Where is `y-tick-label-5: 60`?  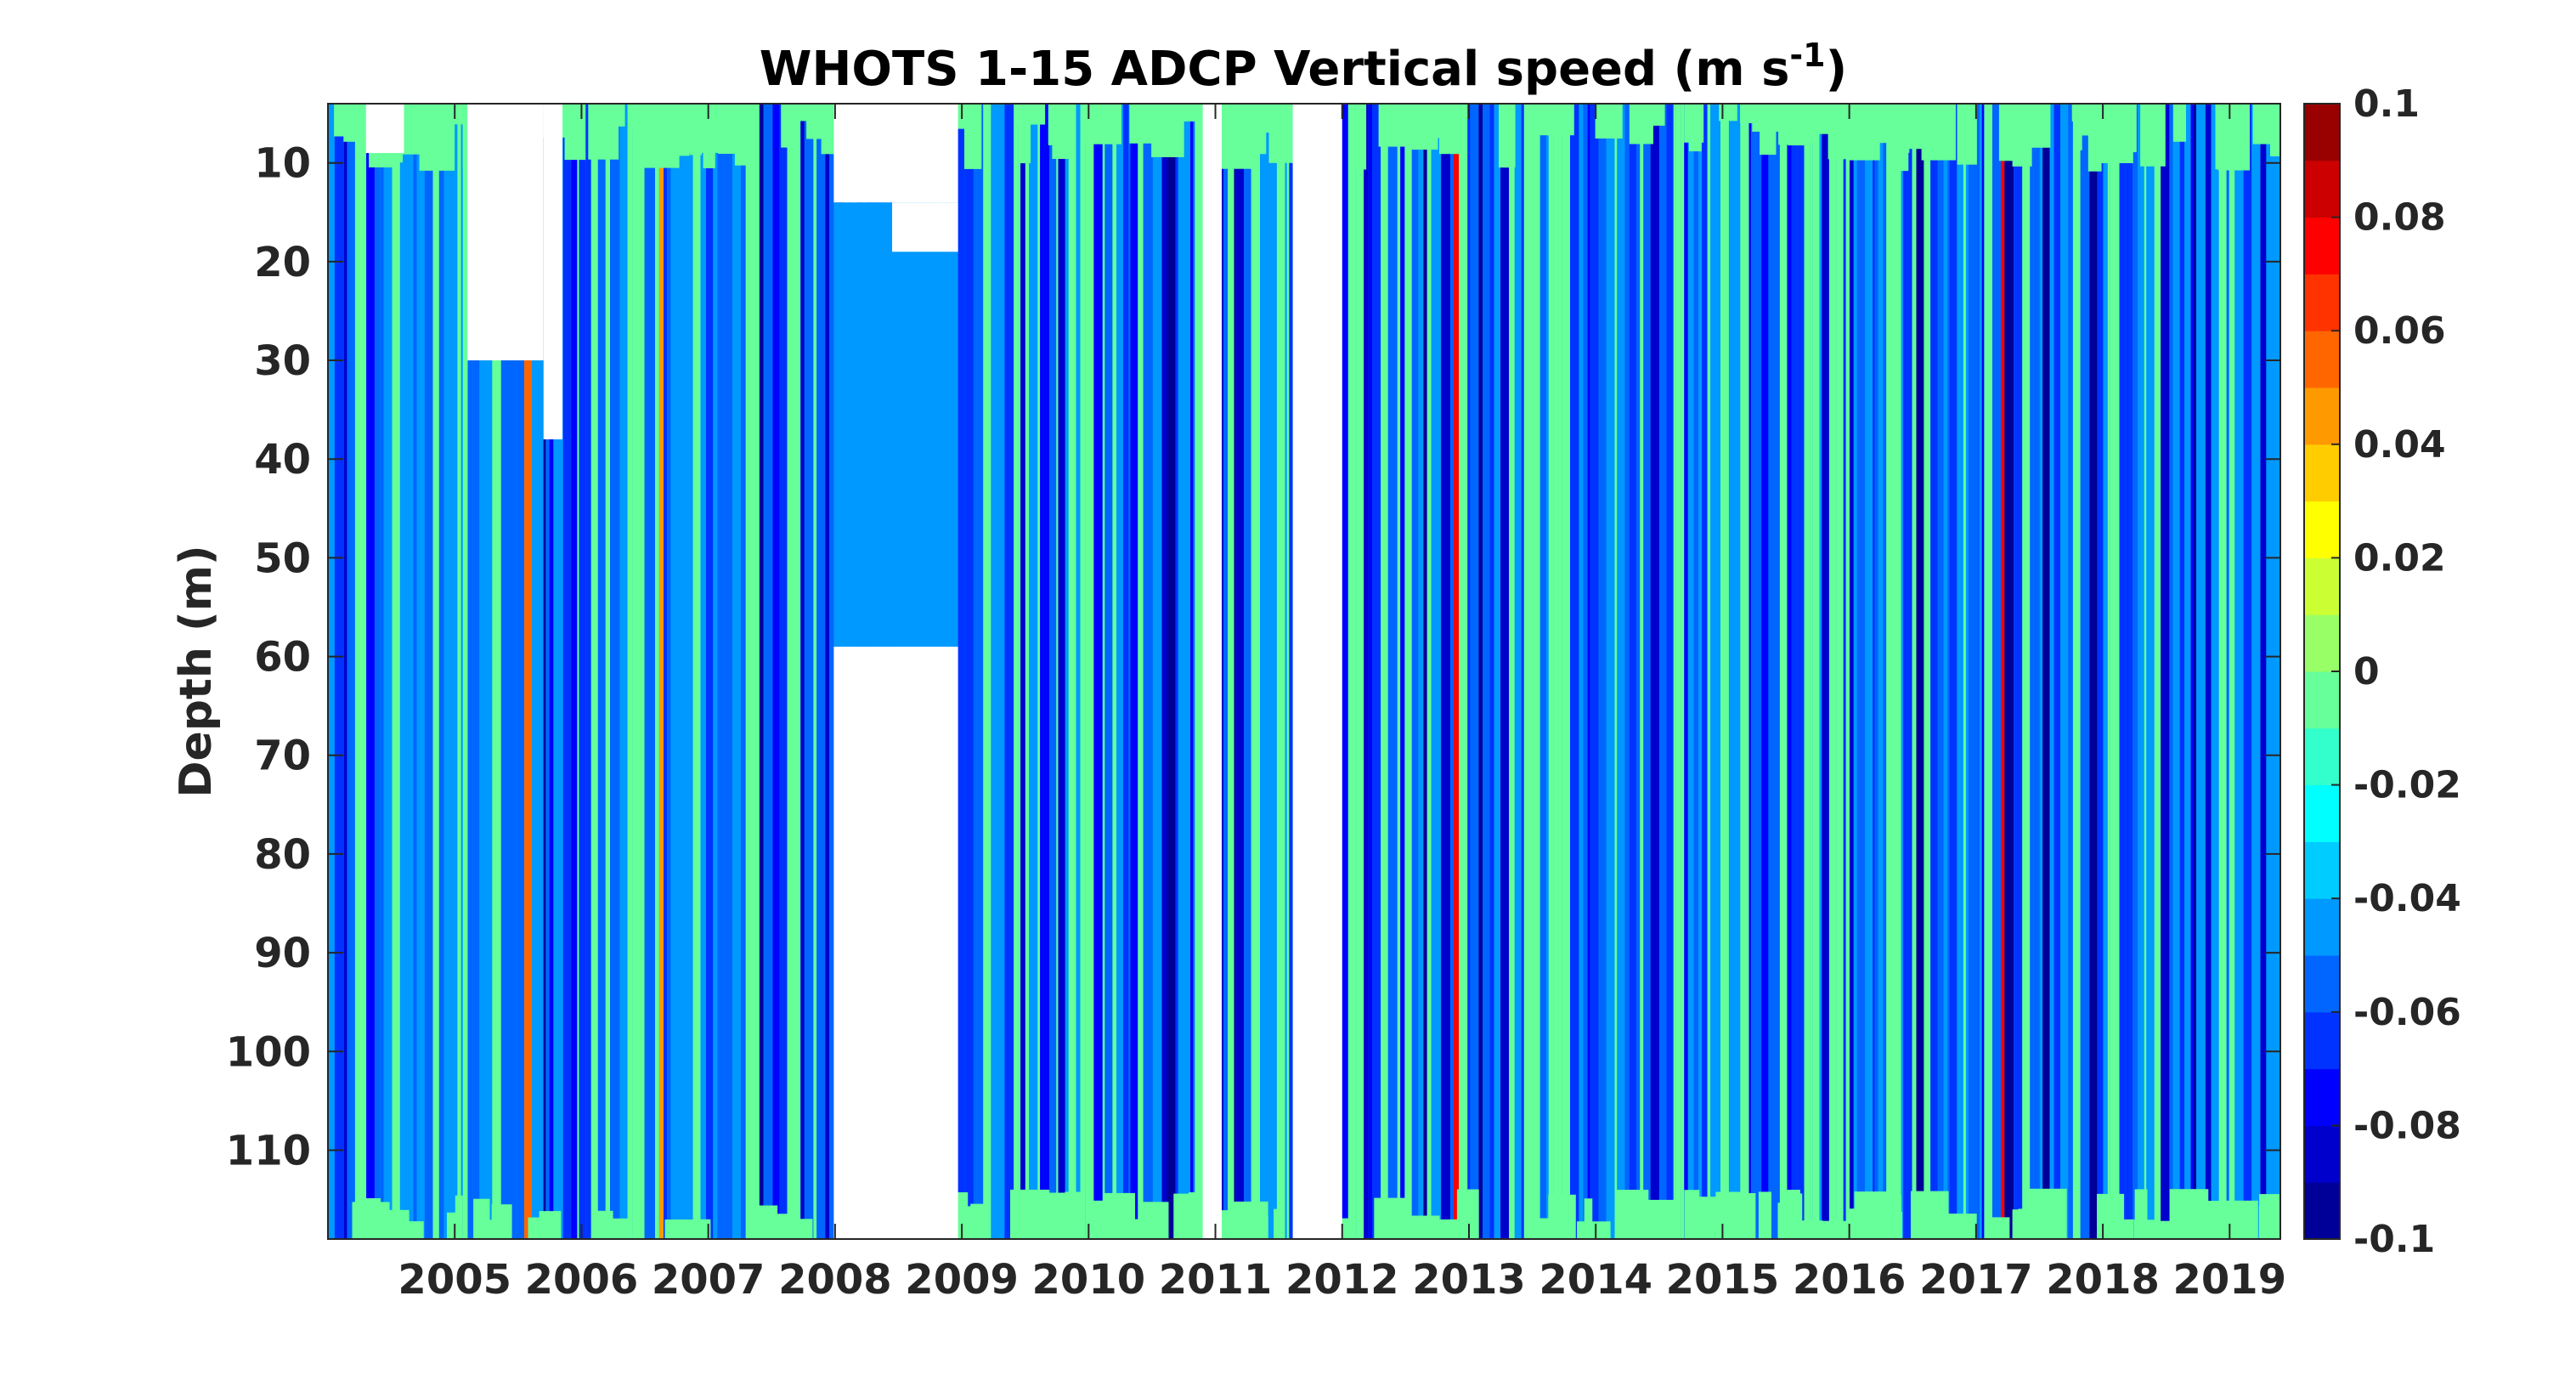
y-tick-label-5: 60 is located at coordinates (282, 658).